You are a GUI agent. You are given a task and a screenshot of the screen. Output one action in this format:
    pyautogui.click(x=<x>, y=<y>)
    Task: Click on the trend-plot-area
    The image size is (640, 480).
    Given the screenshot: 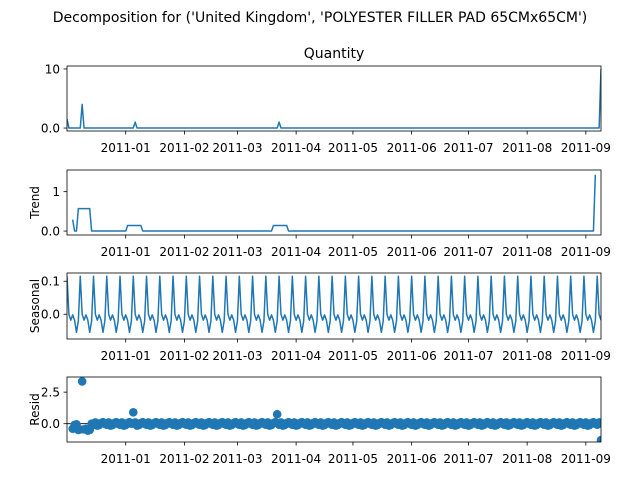 What is the action you would take?
    pyautogui.click(x=334, y=203)
    